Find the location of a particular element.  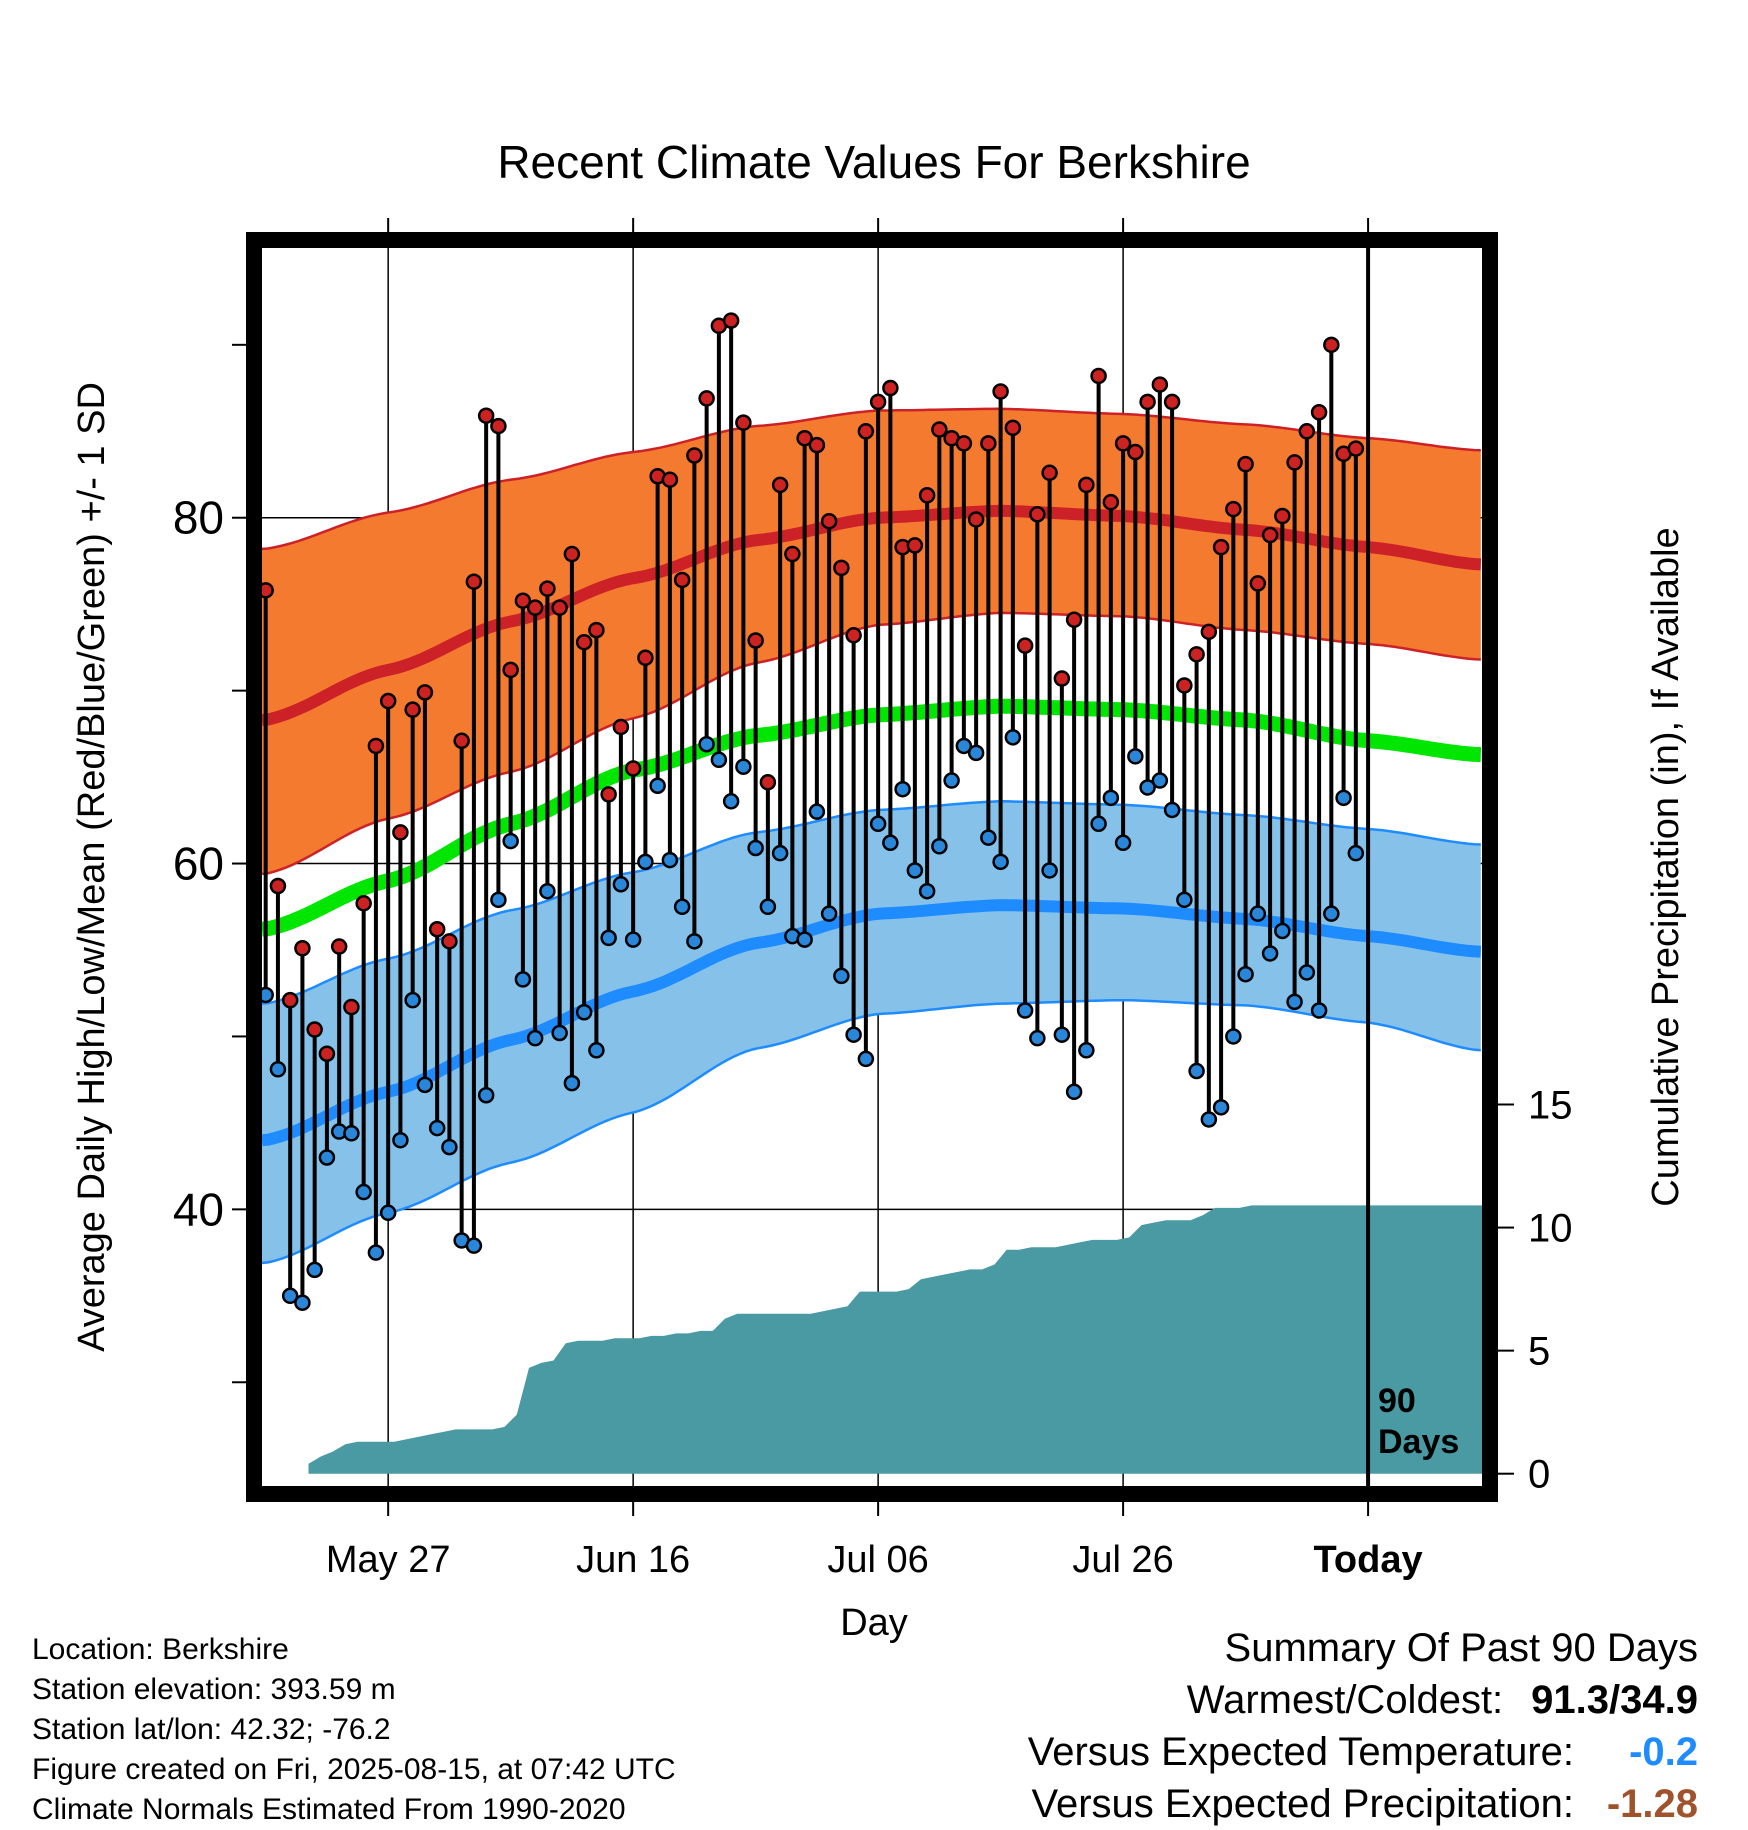

y-right-tick-label: 10 is located at coordinates (1550, 1229).